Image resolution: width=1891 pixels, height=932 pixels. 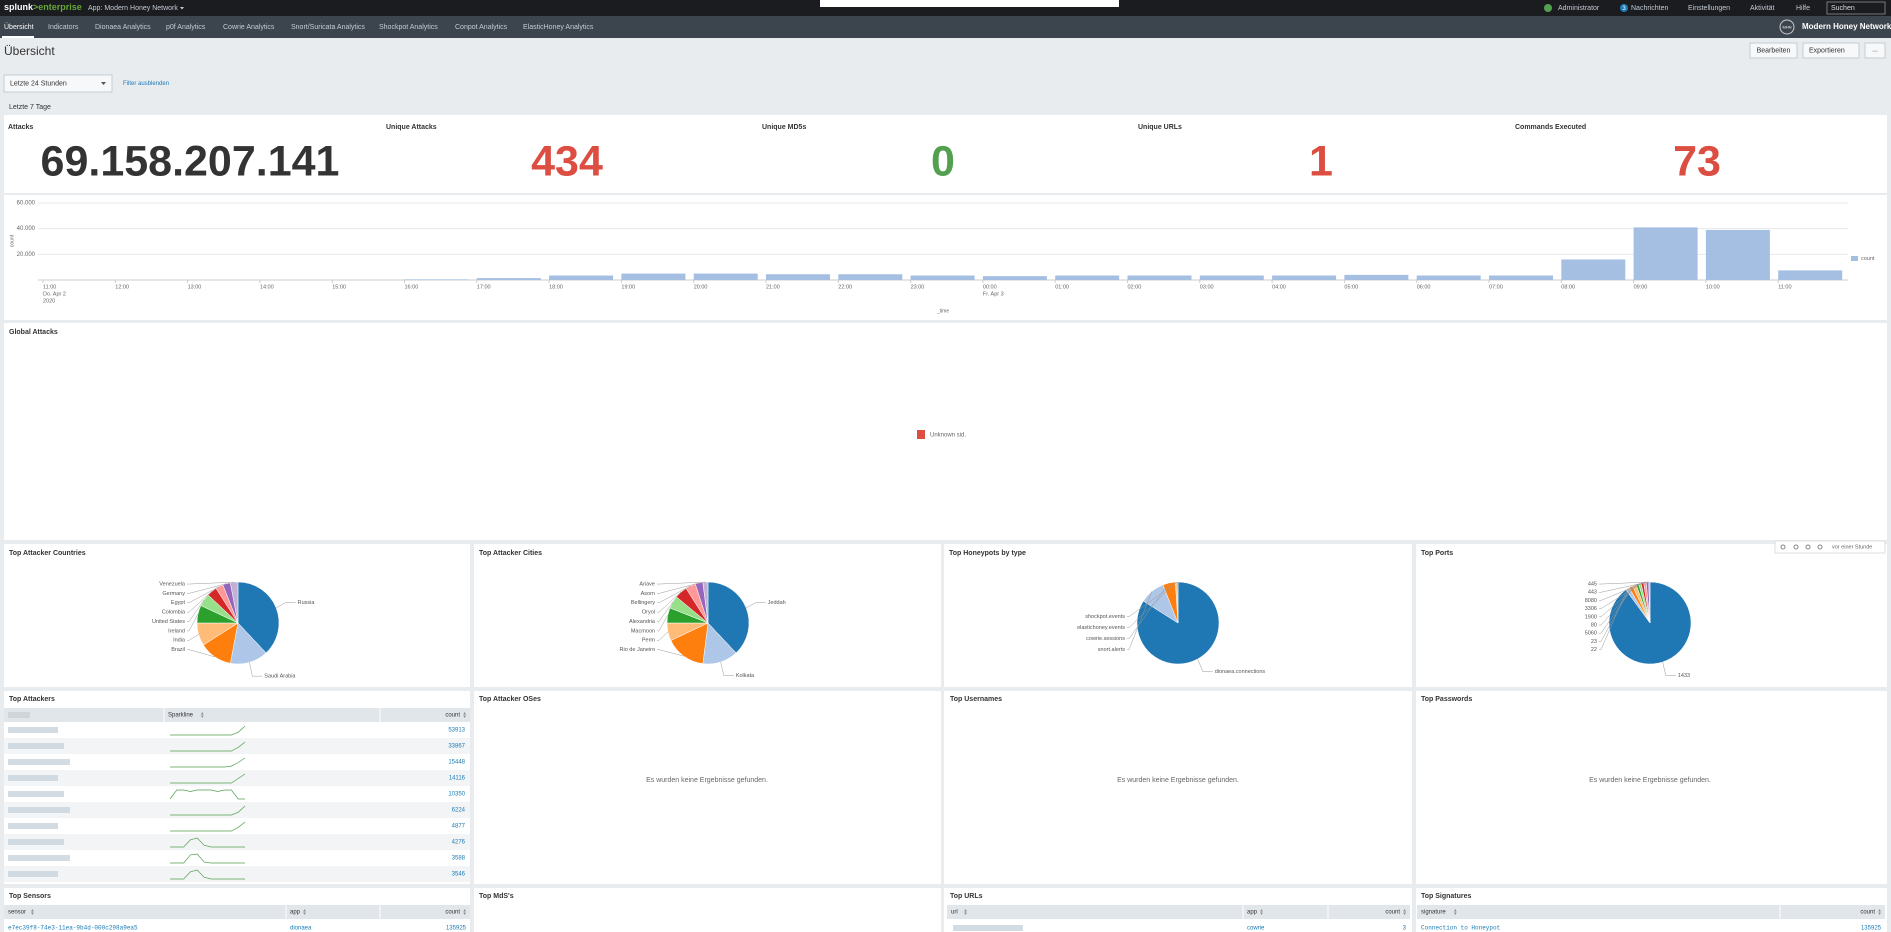 I want to click on table-cell: dionaea, so click(x=301, y=929).